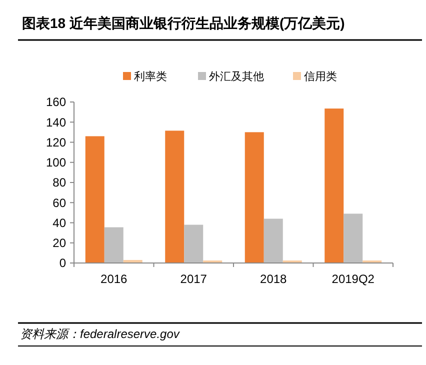  Describe the element at coordinates (56, 122) in the screenshot. I see `y-tick-label: 140` at that location.